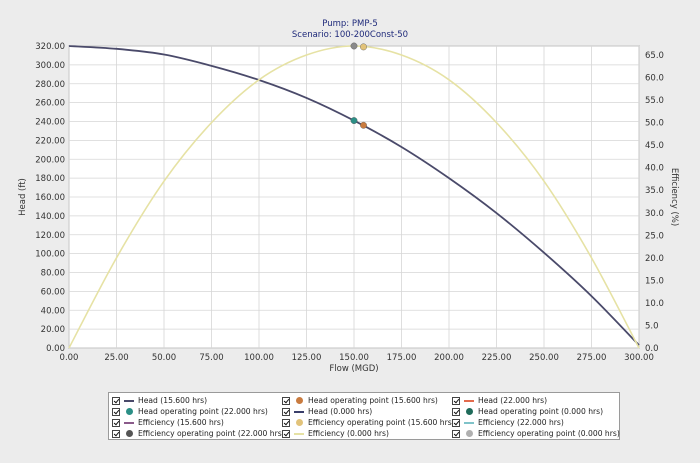  I want to click on x-tick-label: 150.00, so click(354, 358).